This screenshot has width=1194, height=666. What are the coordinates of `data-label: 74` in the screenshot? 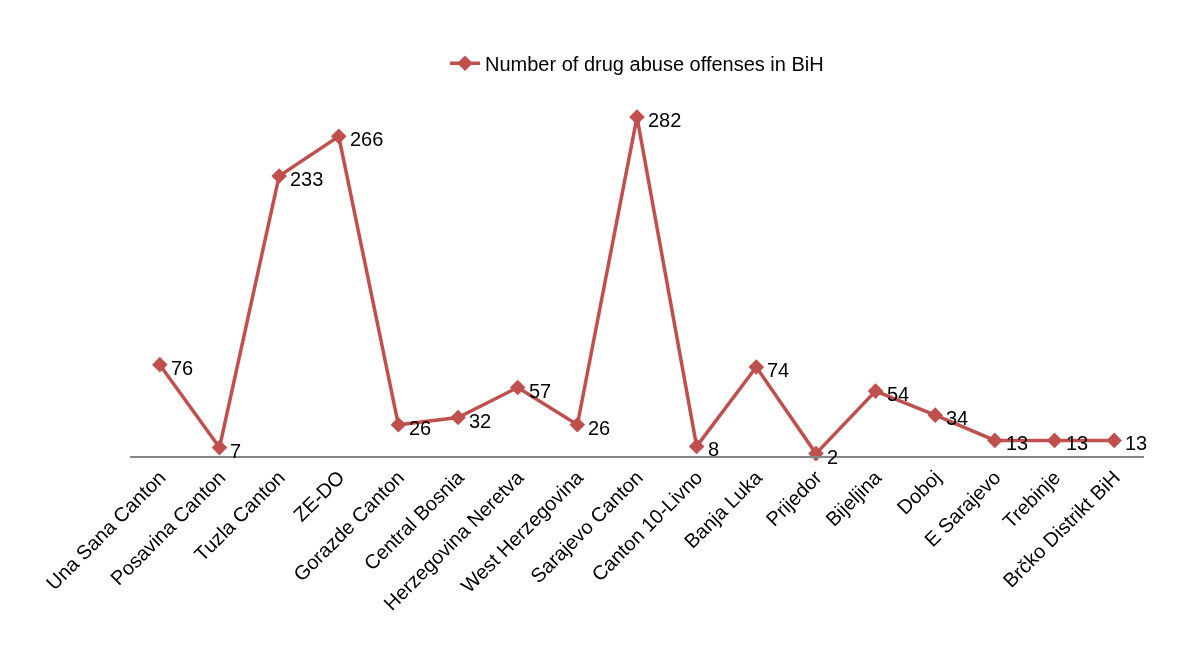 It's located at (778, 370).